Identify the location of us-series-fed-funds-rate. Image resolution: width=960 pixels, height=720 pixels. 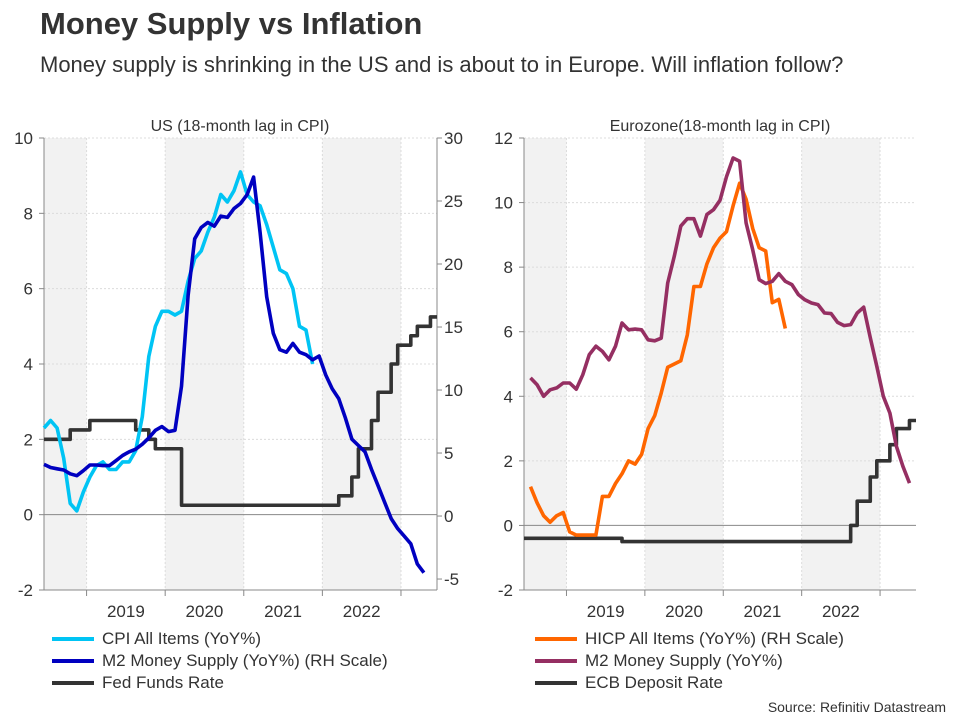
(240, 411).